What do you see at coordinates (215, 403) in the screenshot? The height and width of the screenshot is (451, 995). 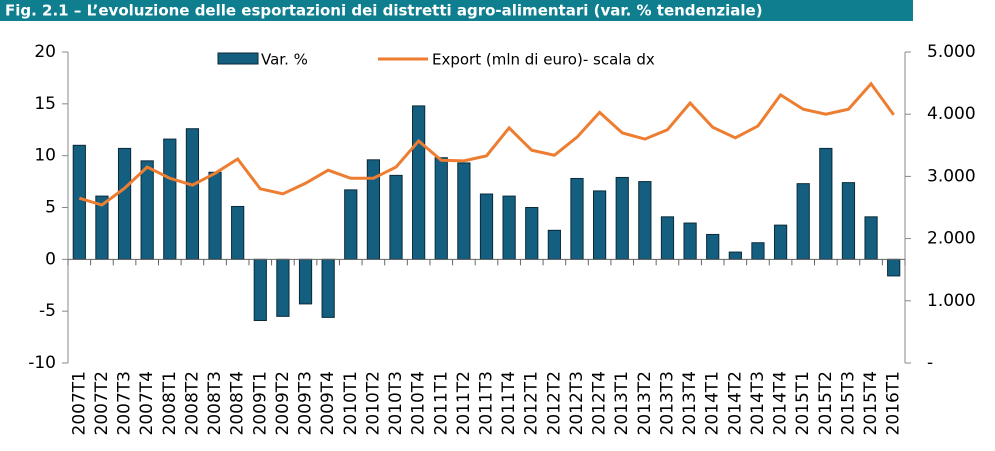 I see `x-tick-label: 2008T3` at bounding box center [215, 403].